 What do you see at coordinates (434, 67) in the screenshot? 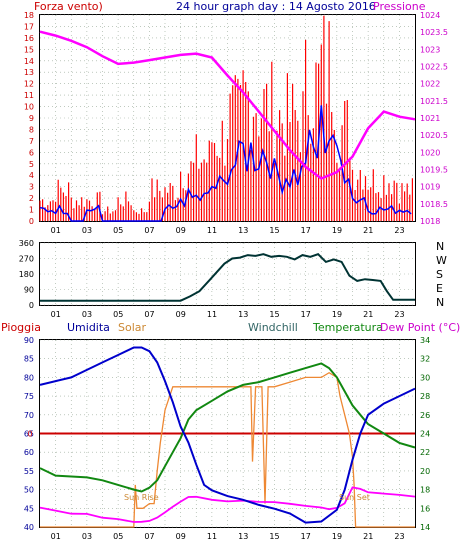
I see `y2-tick-label-pressure: 1022.5` at bounding box center [434, 67].